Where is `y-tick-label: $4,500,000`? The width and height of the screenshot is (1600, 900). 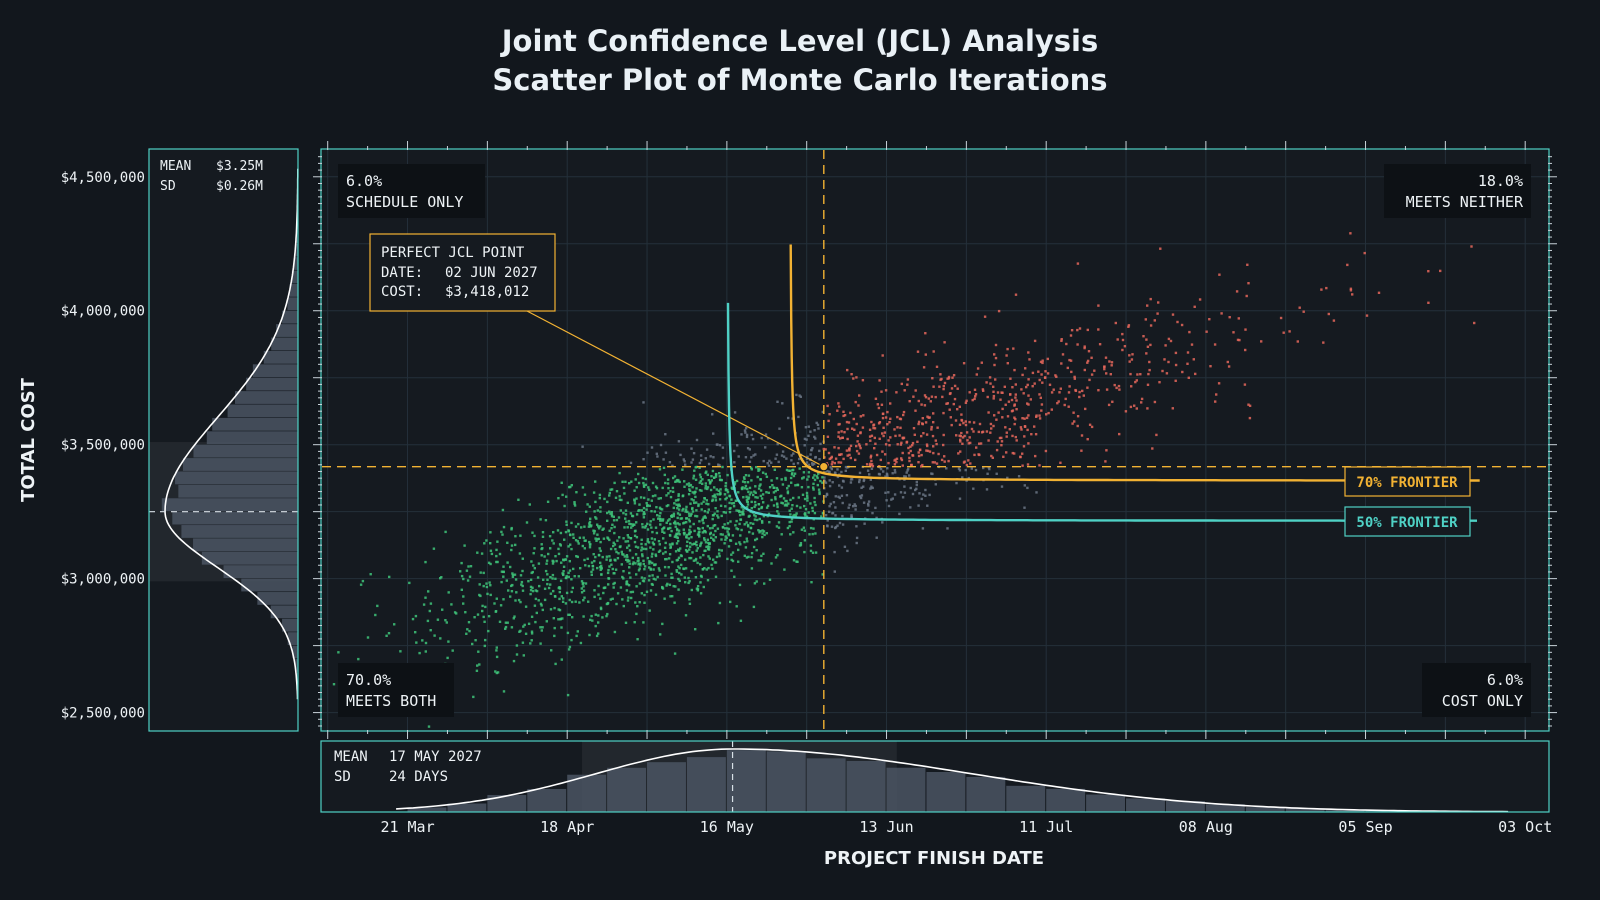
y-tick-label: $4,500,000 is located at coordinates (103, 178).